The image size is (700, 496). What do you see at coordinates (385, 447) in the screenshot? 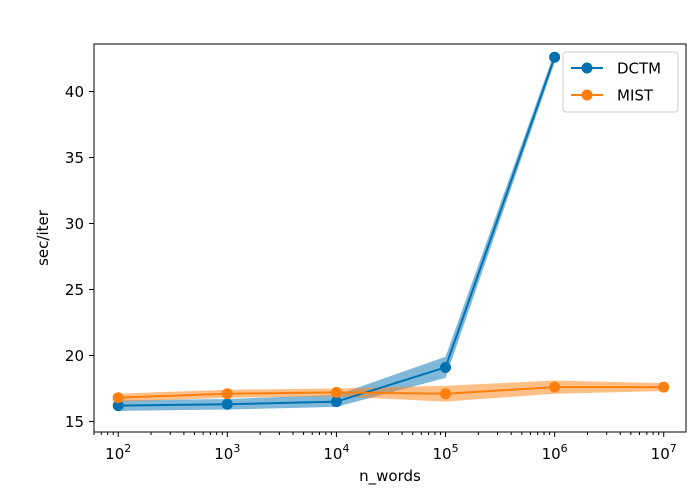
I see `x-axis-ticks: 10² 10³ 10⁴ 10⁵ 10⁶ 10⁷` at bounding box center [385, 447].